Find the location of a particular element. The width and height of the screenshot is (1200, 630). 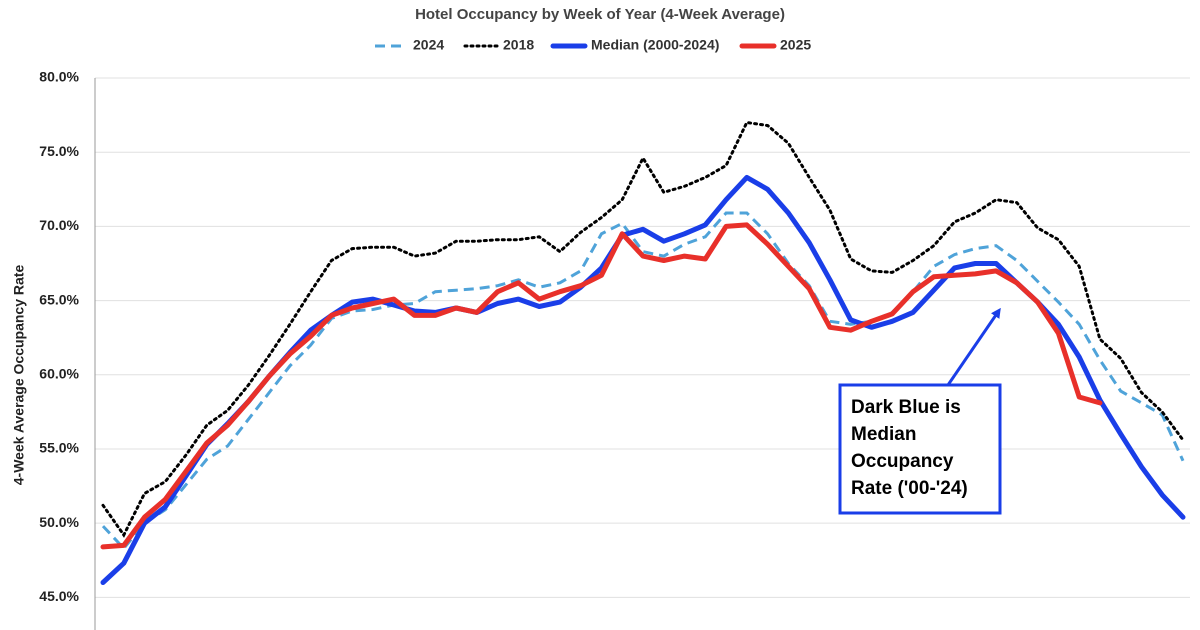

y-tick-label: 70.0% is located at coordinates (59, 225).